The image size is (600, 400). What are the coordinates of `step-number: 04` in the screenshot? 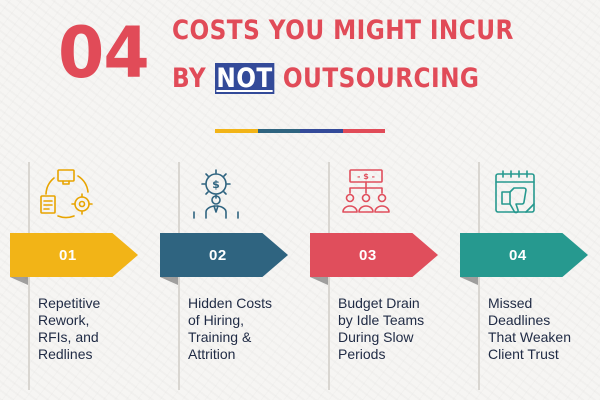 It's located at (518, 255).